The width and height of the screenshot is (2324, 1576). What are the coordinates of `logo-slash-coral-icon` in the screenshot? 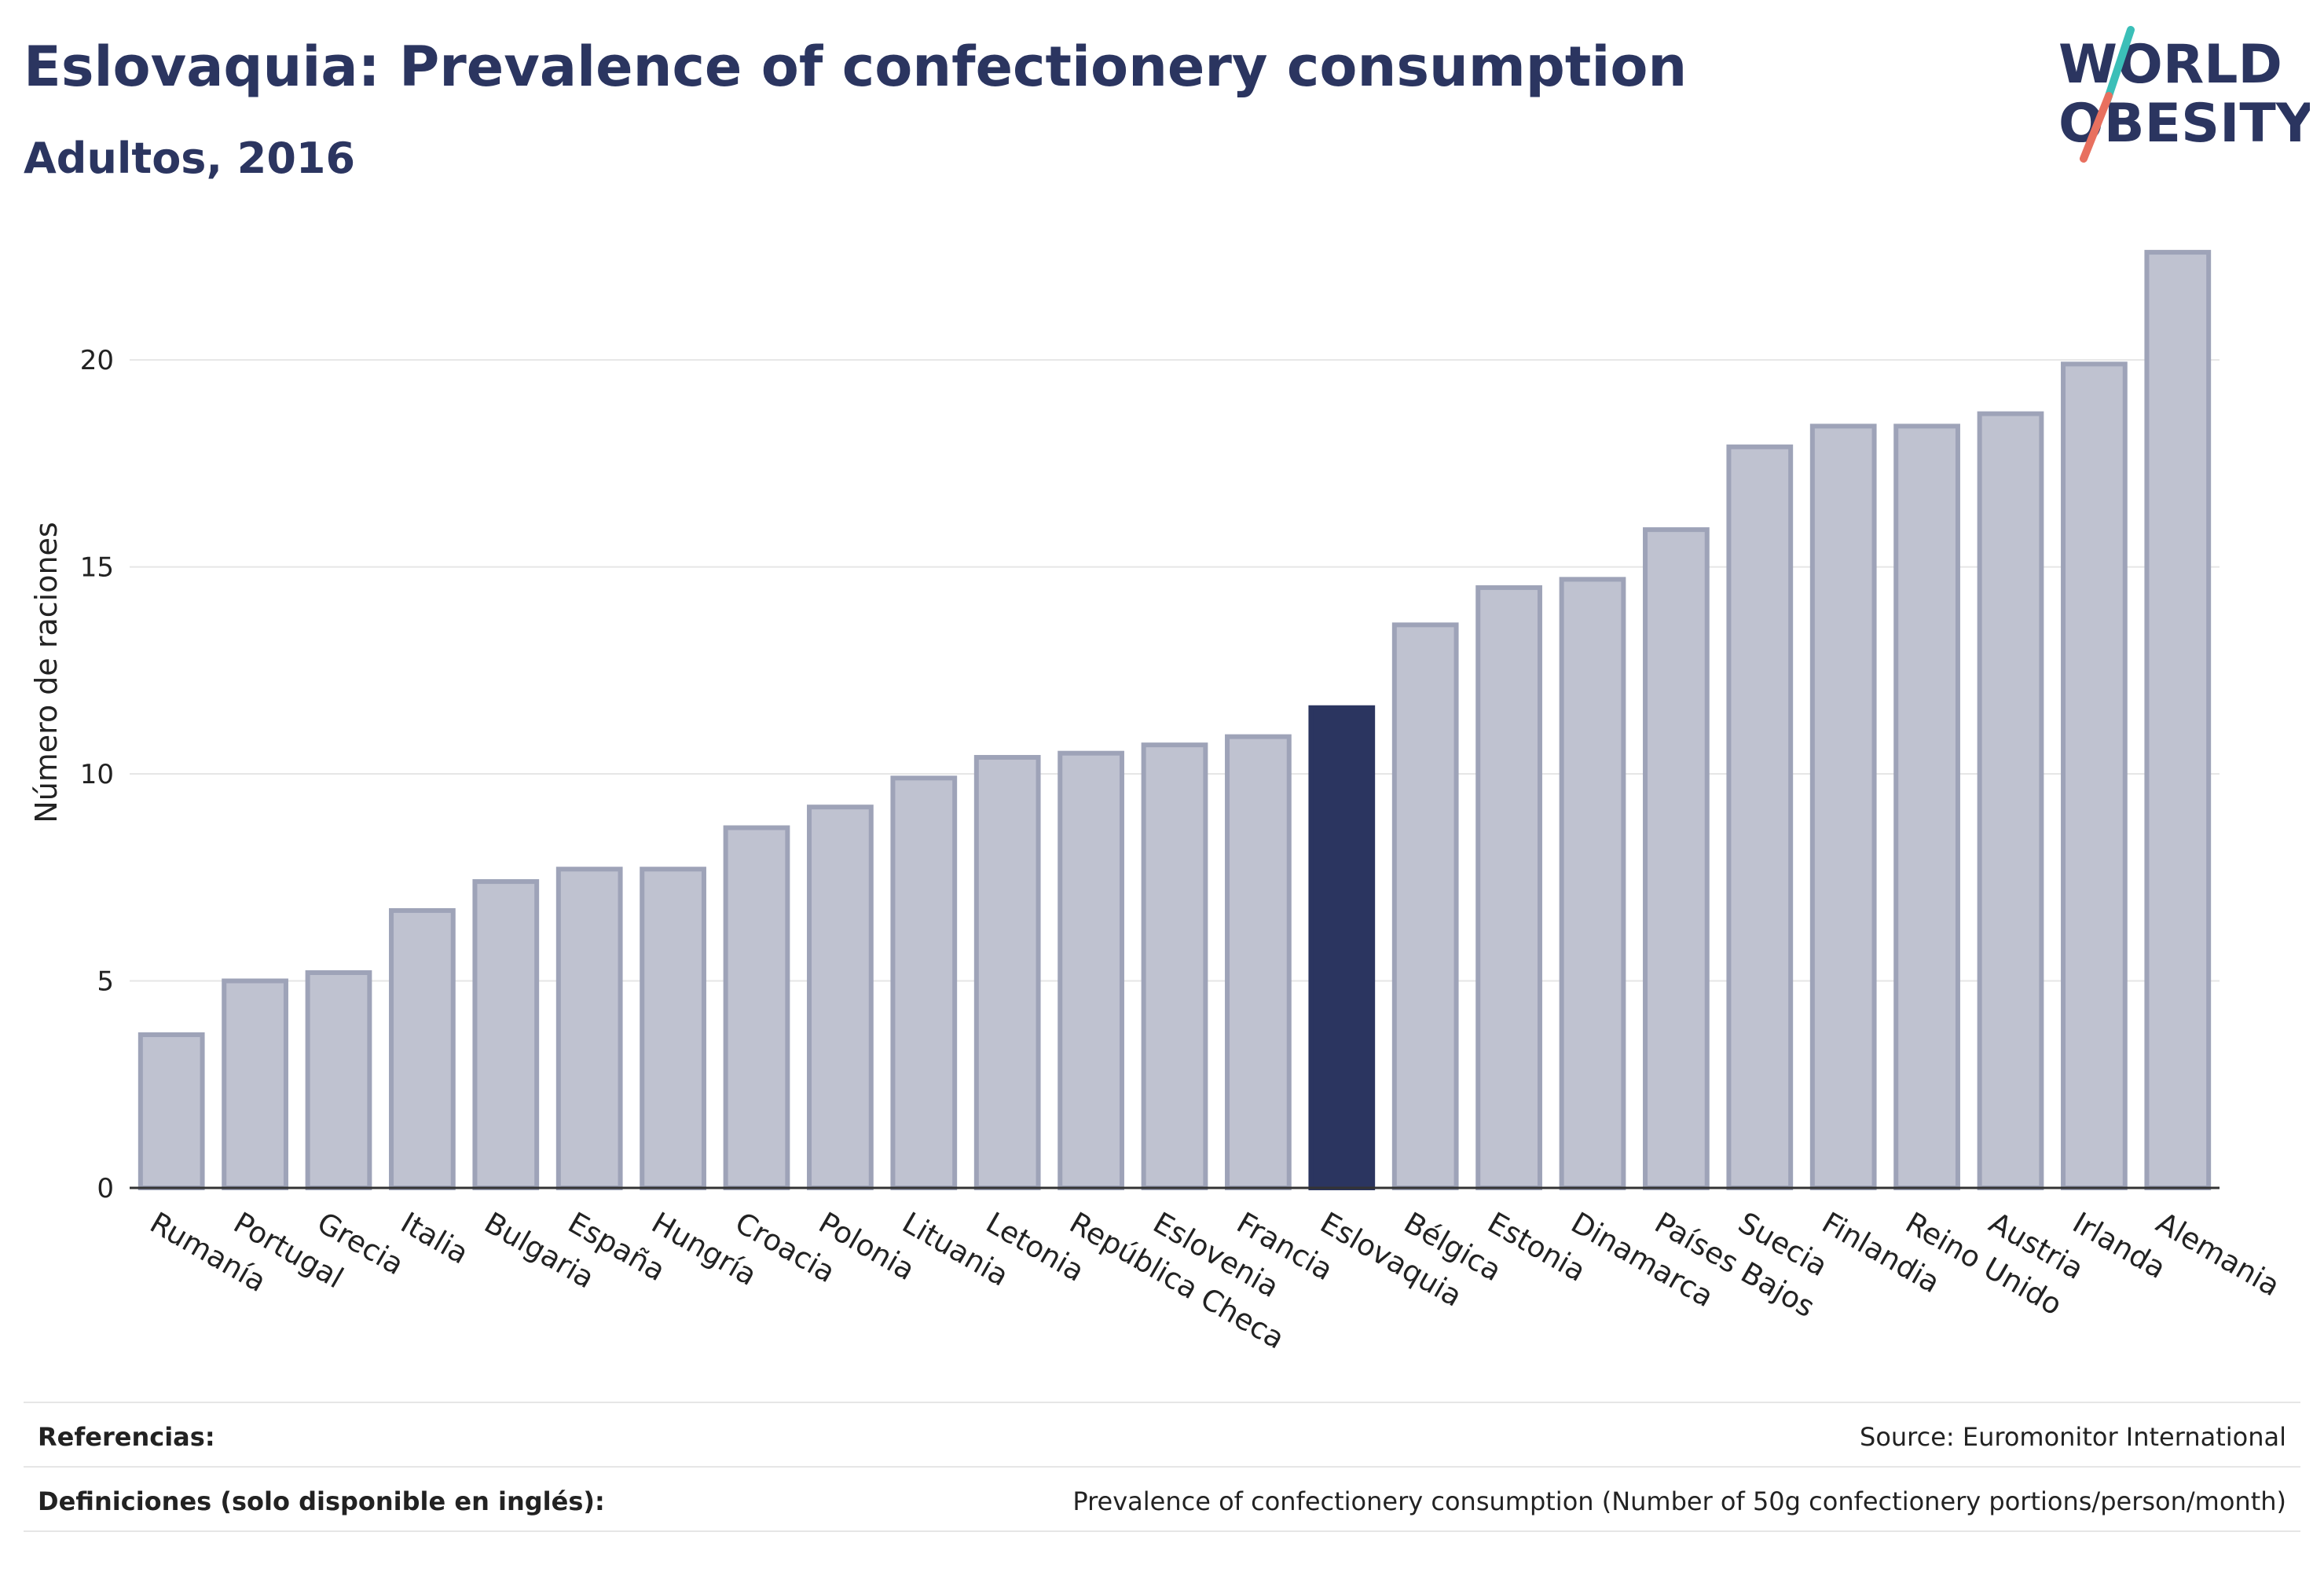 It's located at (2096, 127).